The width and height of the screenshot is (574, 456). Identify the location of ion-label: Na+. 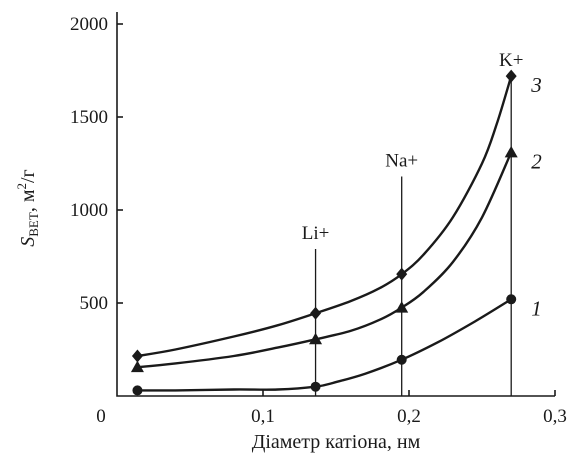
(401, 161).